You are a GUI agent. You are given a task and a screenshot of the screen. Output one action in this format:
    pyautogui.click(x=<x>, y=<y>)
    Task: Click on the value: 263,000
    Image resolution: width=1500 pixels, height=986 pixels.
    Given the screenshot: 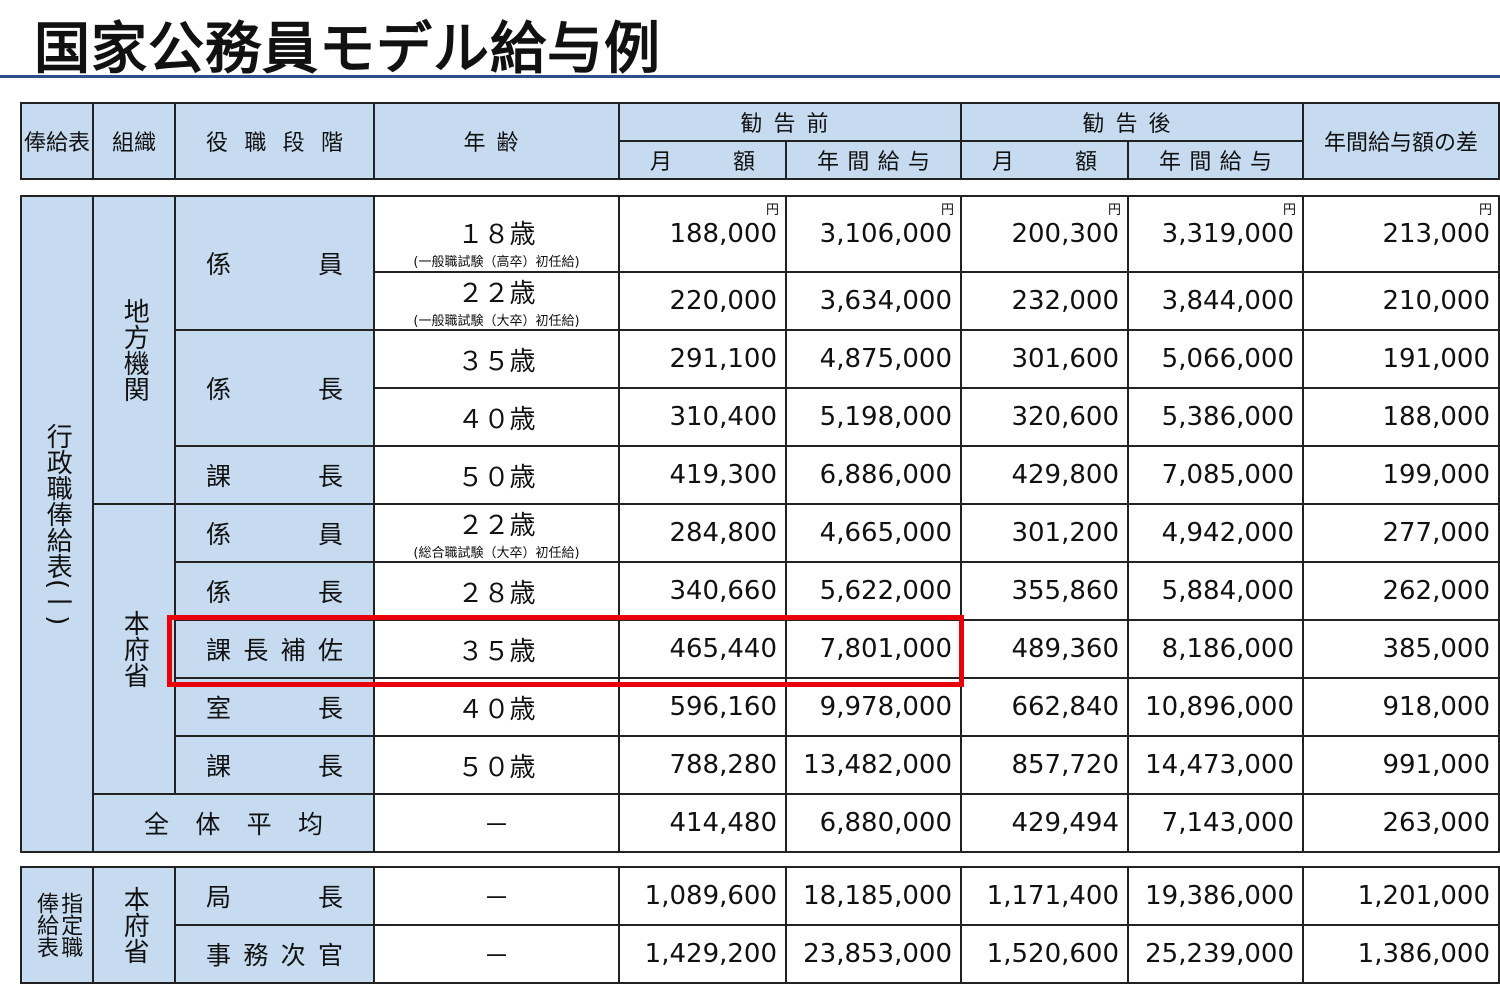 What is the action you would take?
    pyautogui.click(x=1436, y=823)
    